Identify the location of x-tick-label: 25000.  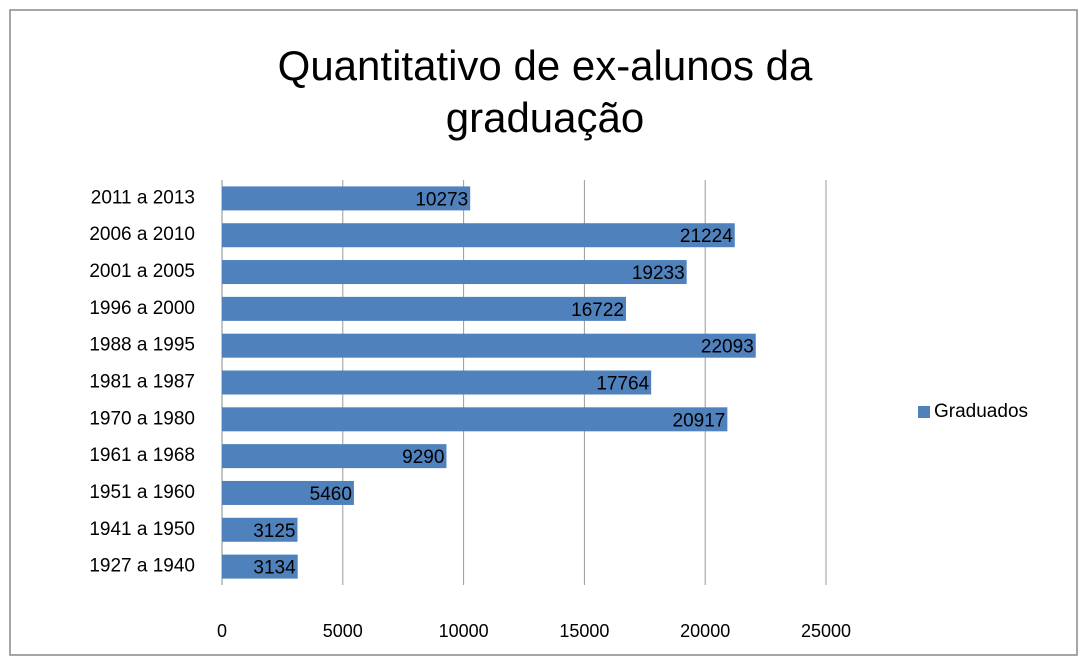
(826, 631).